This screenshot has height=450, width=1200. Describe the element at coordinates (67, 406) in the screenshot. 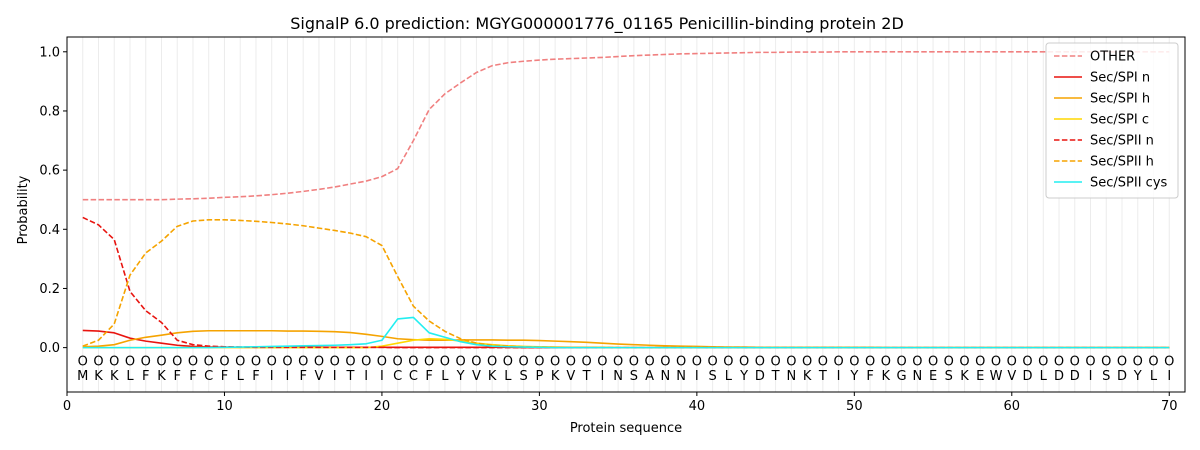

I see `x-tick-label: 0` at that location.